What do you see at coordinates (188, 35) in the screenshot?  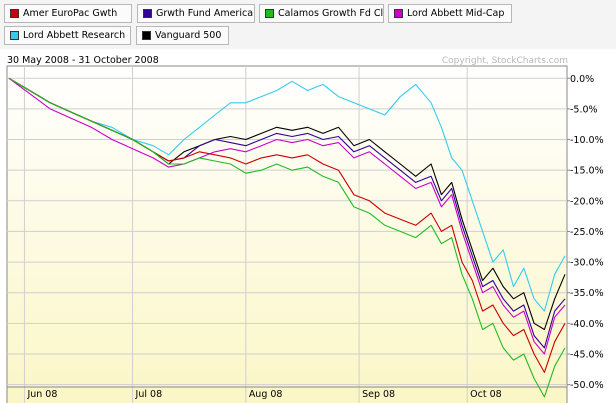 I see `legend-label: Vanguard 500` at bounding box center [188, 35].